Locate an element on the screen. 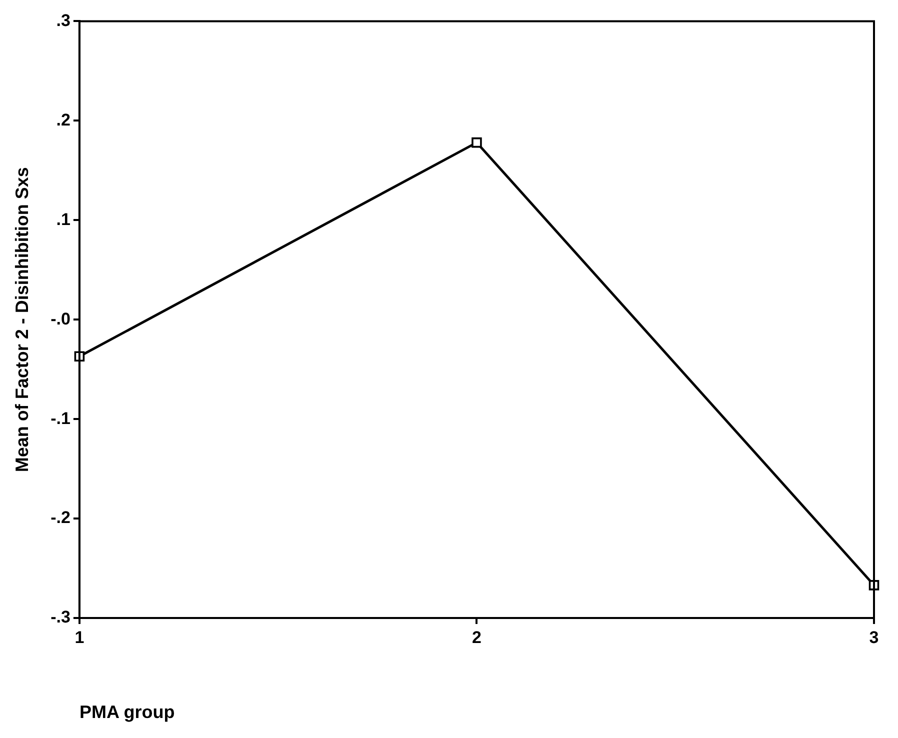 This screenshot has width=898, height=738. y-axis-title: Mean of Factor 2 - Disinhibition Sxs is located at coordinates (22, 319).